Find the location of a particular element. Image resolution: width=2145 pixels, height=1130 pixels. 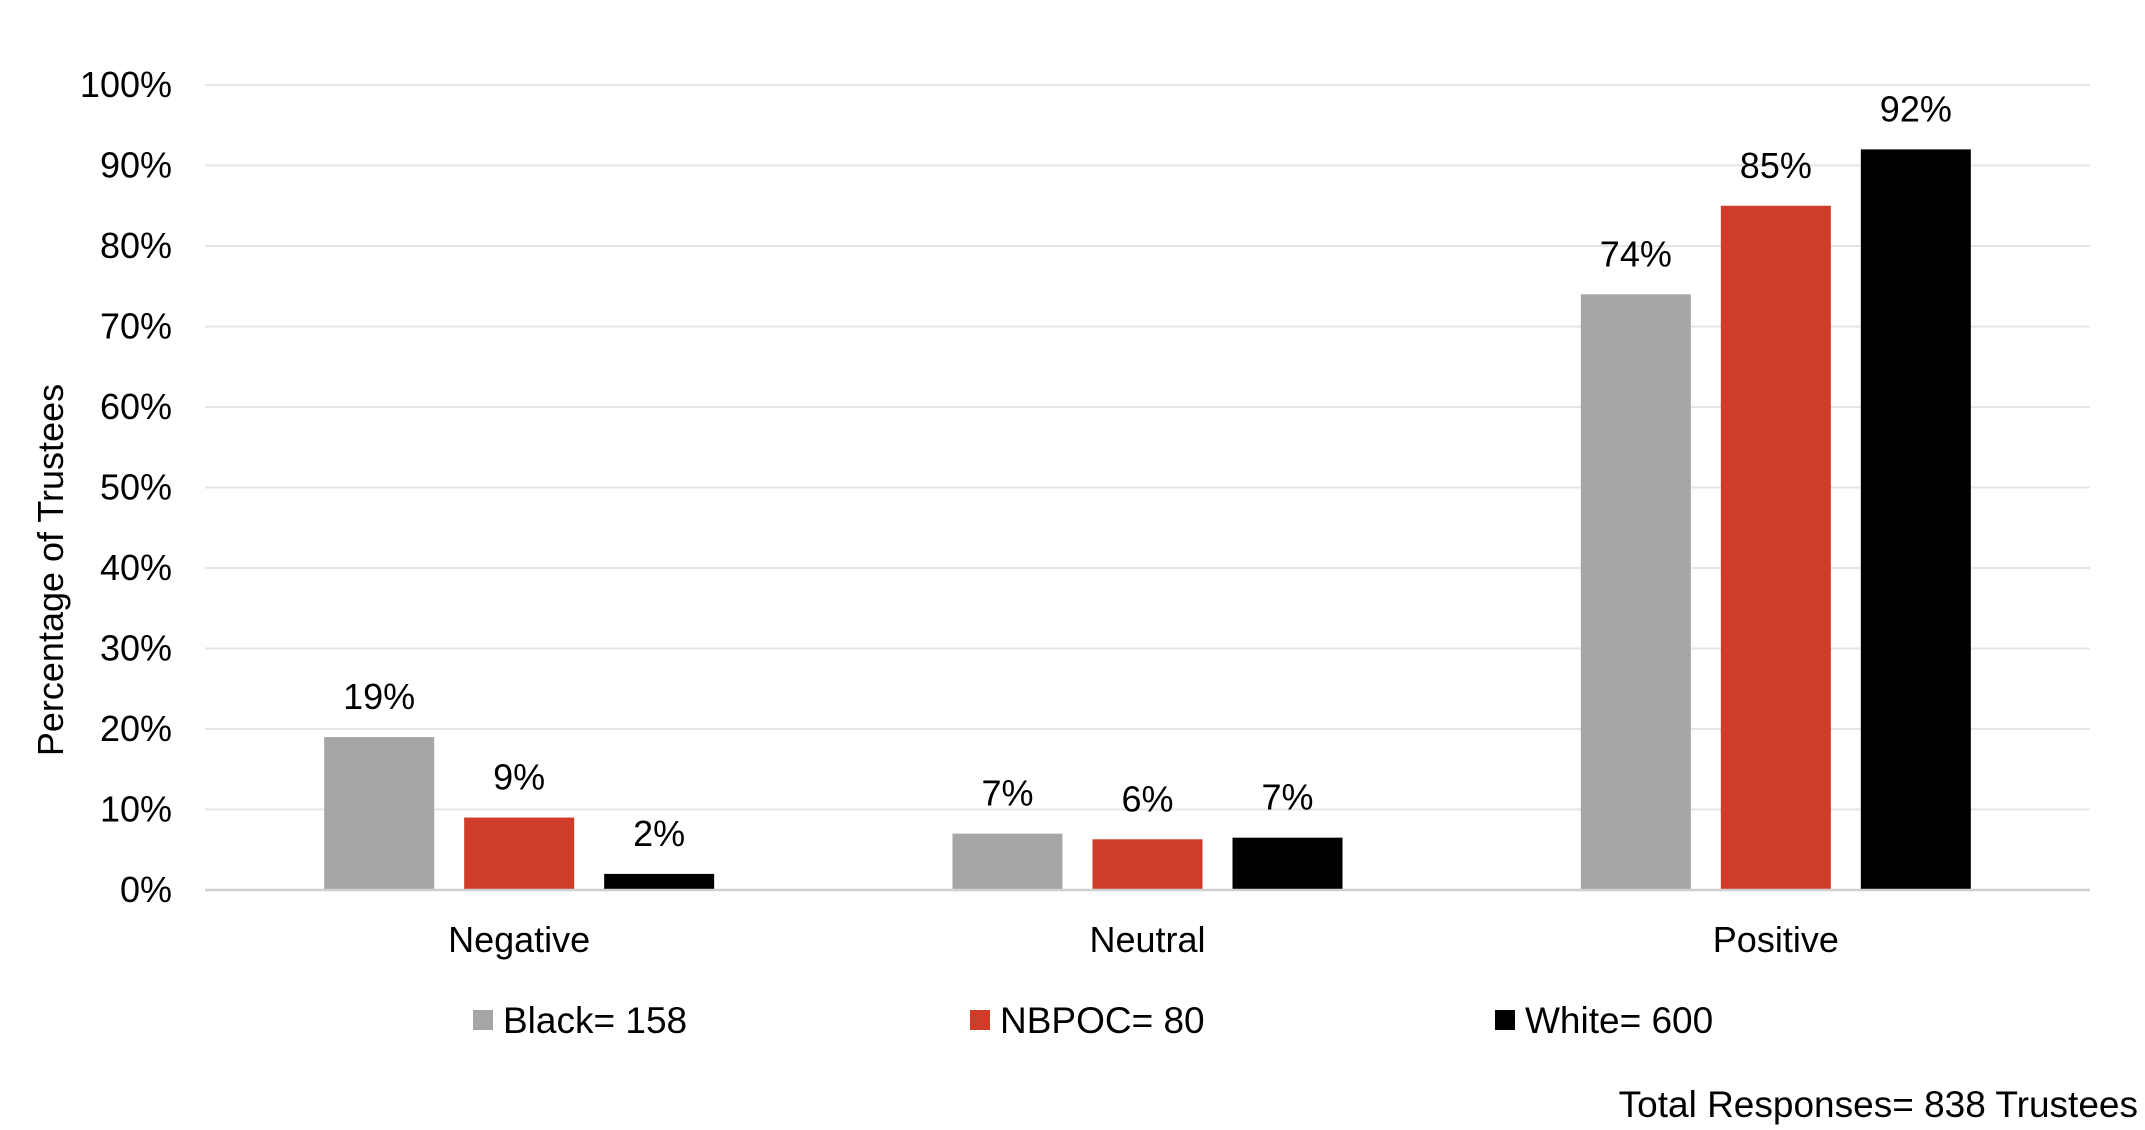

y-tick-label: 70% is located at coordinates (136, 326).